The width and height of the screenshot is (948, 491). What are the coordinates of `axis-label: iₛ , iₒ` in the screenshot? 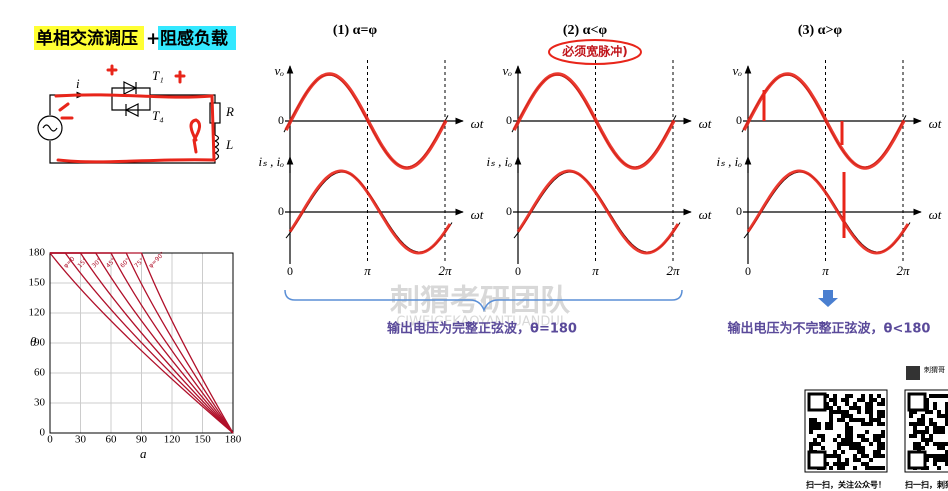 It's located at (499, 161).